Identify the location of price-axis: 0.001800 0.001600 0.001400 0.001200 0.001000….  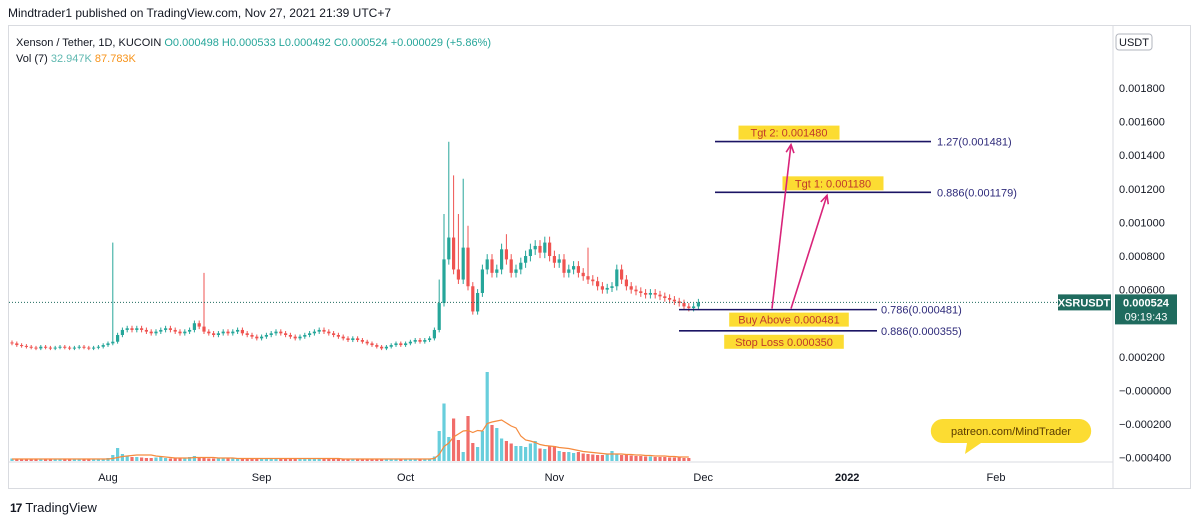
(1145, 274).